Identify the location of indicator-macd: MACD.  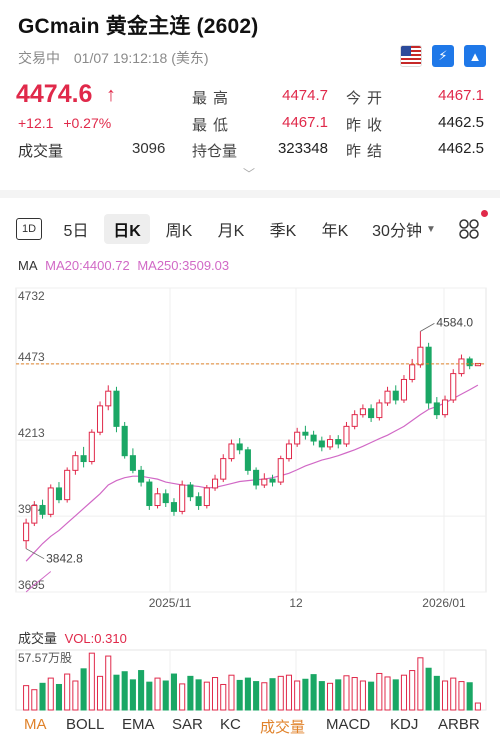
(348, 724).